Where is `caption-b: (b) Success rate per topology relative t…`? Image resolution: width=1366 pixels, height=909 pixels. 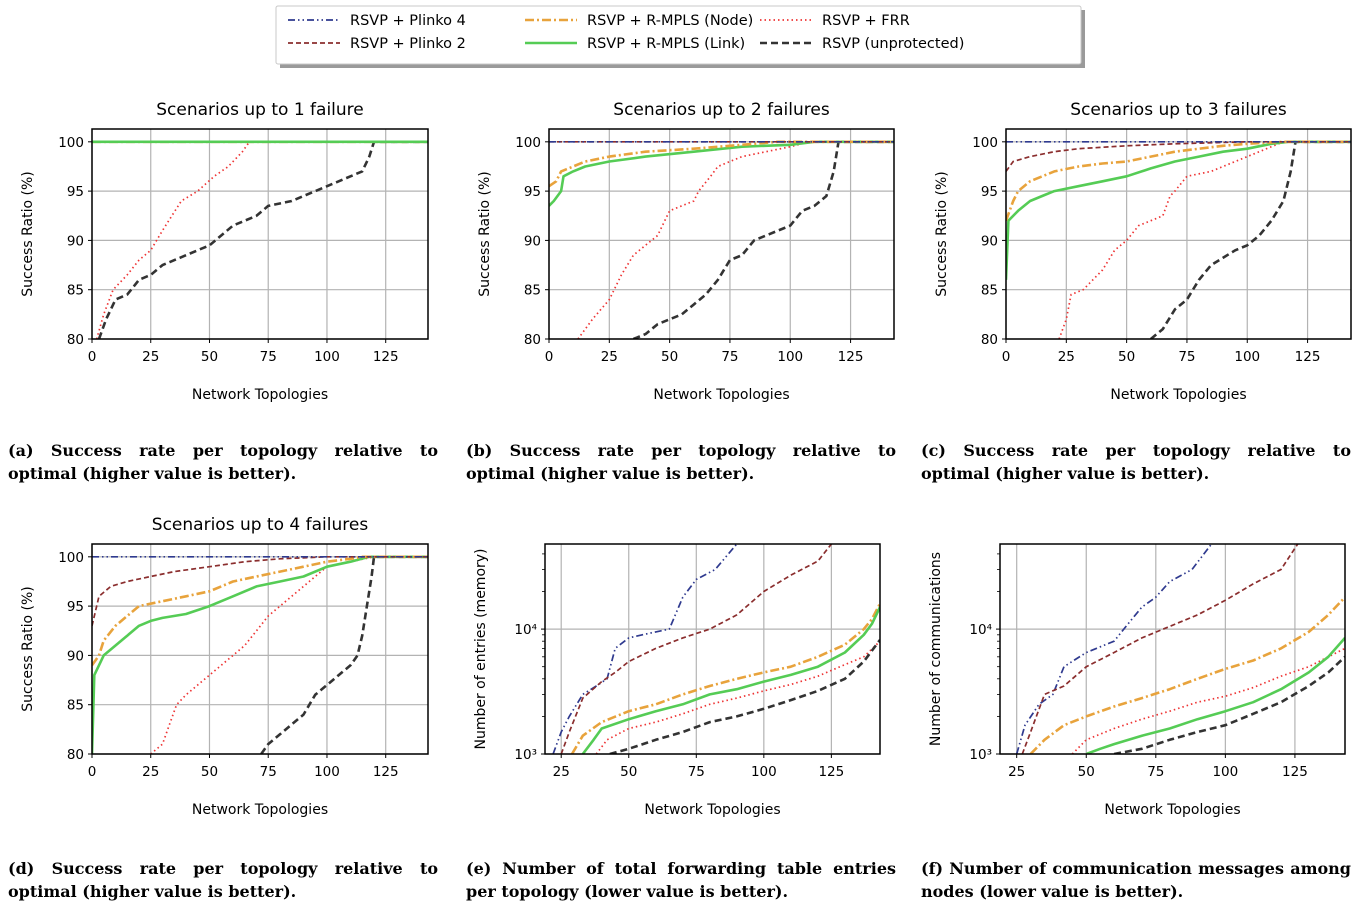 caption-b: (b) Success rate per topology relative t… is located at coordinates (681, 462).